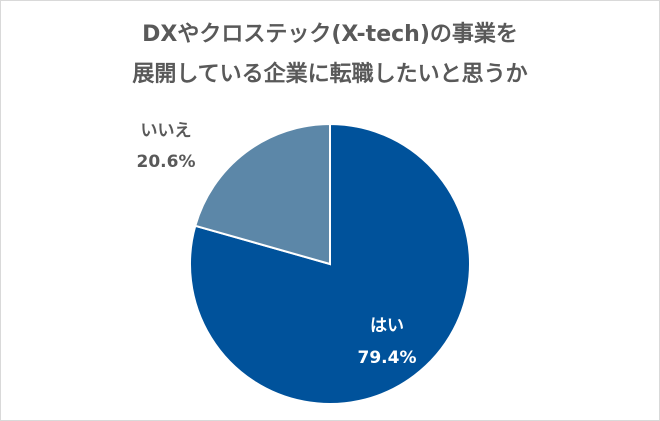 The image size is (660, 421). Describe the element at coordinates (166, 131) in the screenshot. I see `slice-label-no-category: いいえ` at that location.